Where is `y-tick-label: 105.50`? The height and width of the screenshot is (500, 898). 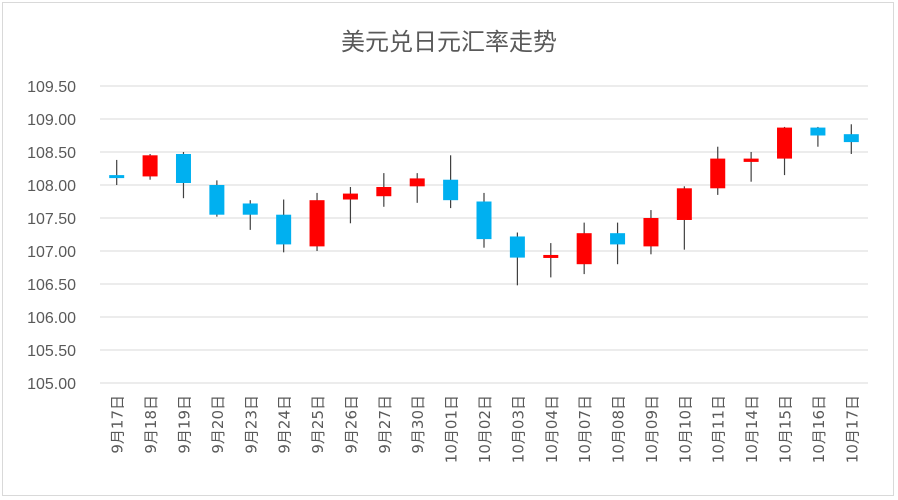
y-tick-label: 105.50 is located at coordinates (51, 351).